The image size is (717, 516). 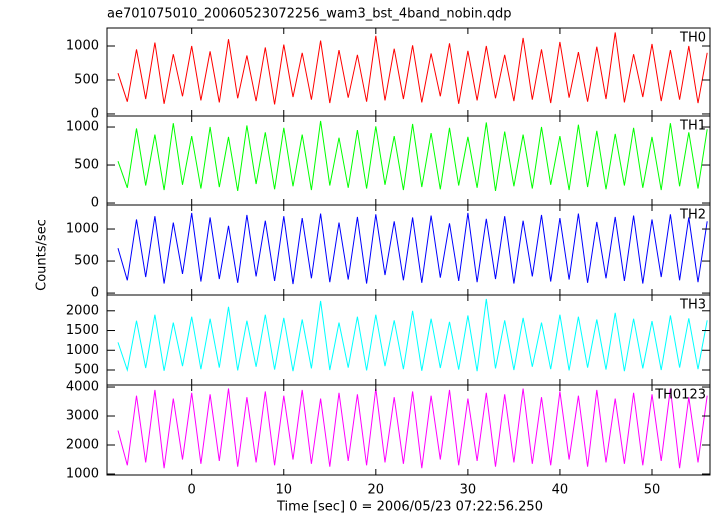 What do you see at coordinates (652, 490) in the screenshot?
I see `x-tick-label: 50` at bounding box center [652, 490].